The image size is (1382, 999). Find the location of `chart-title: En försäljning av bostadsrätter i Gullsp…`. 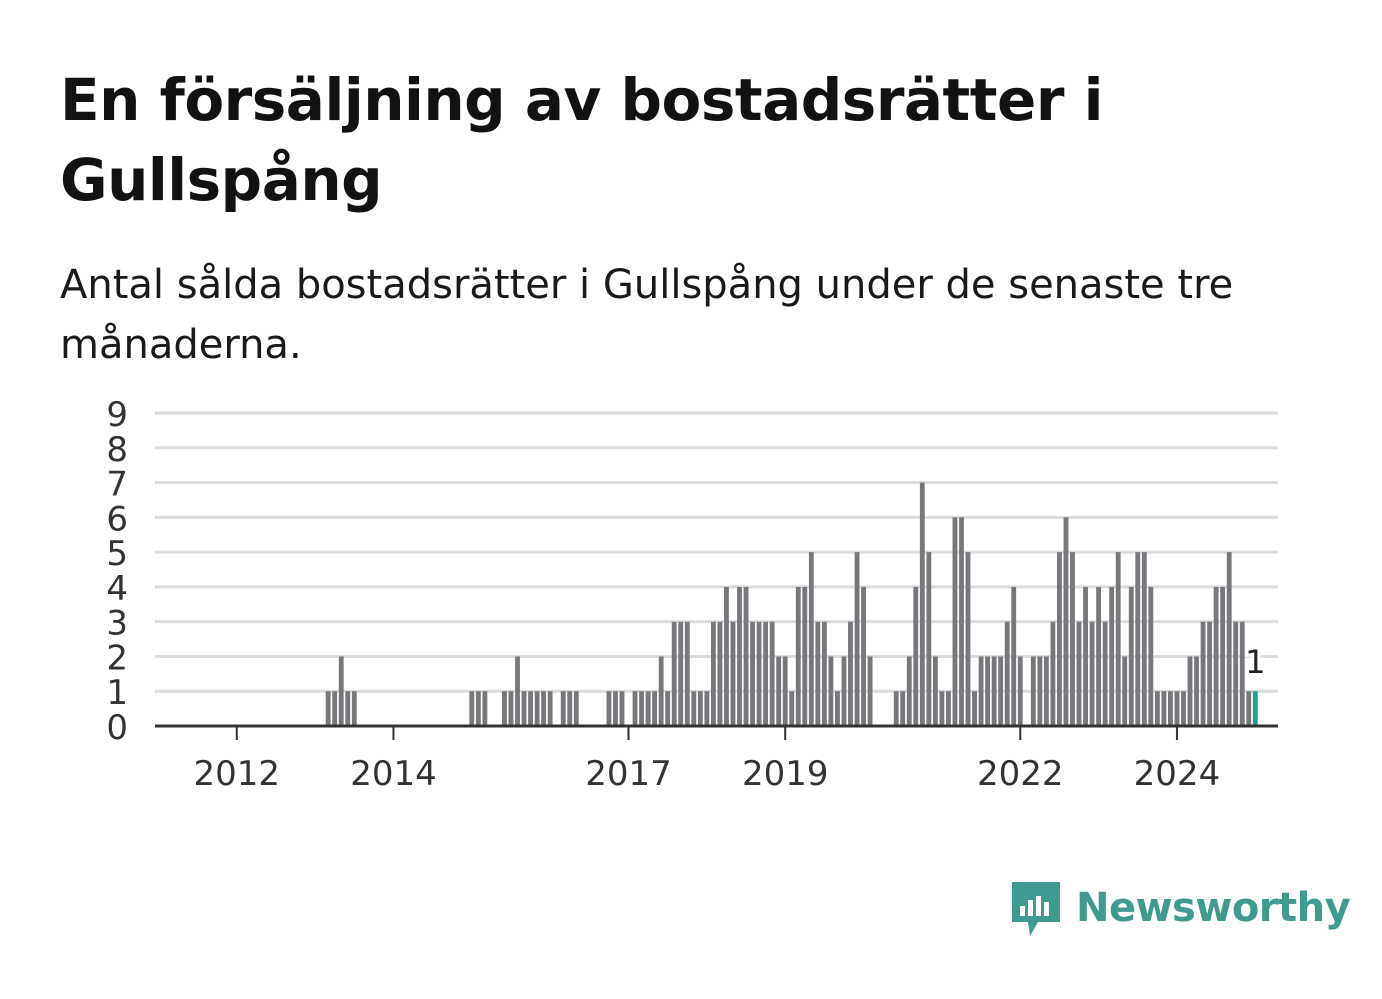

chart-title: En försäljning av bostadsrätter i Gullsp… is located at coordinates (582, 140).